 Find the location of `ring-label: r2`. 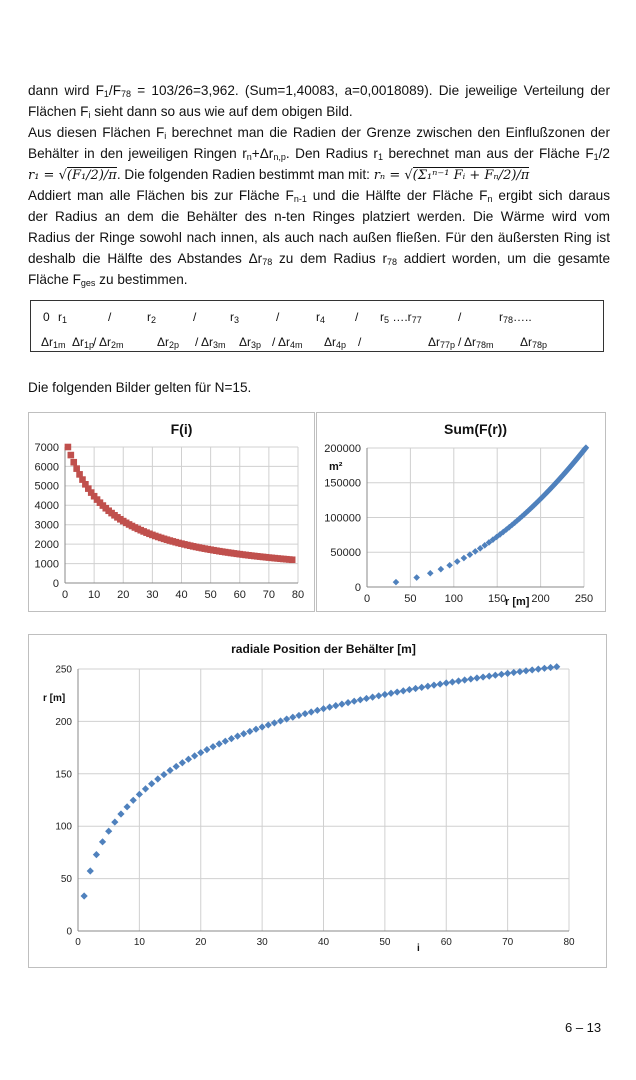

ring-label: r2 is located at coordinates (151, 317).